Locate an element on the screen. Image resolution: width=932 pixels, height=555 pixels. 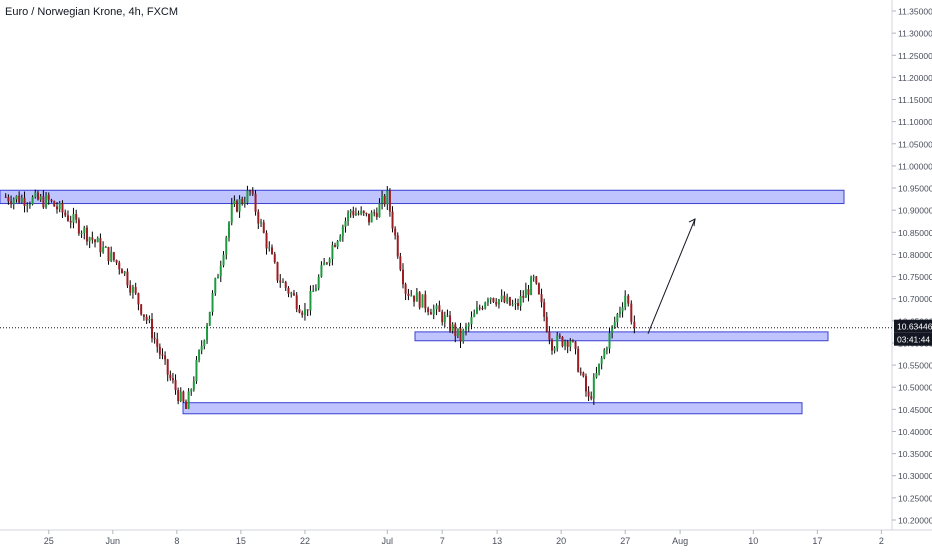
time-tick-label: Jun is located at coordinates (113, 541).